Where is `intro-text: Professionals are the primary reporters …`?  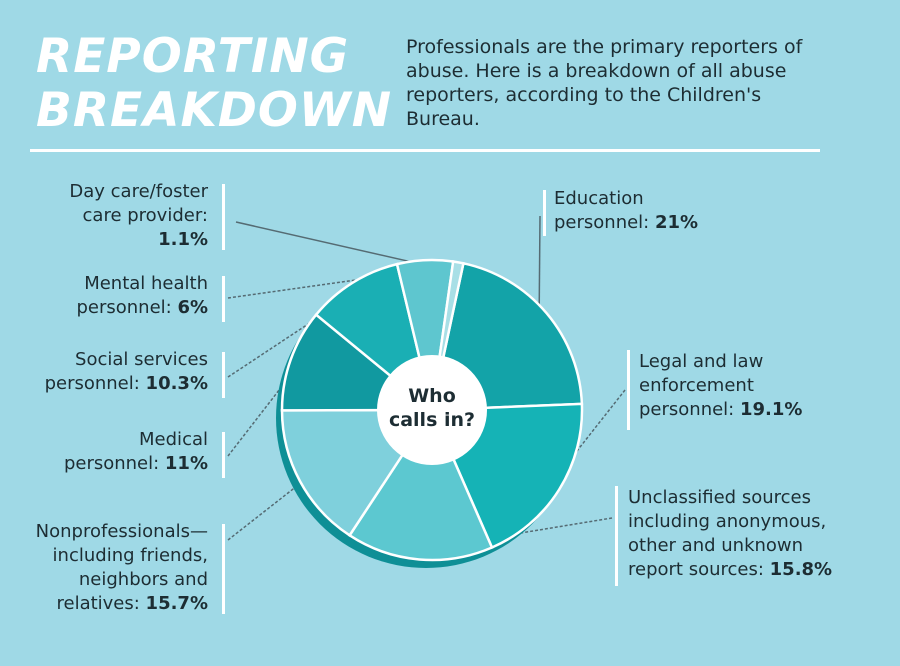
intro-text: Professionals are the primary reporters … is located at coordinates (604, 83).